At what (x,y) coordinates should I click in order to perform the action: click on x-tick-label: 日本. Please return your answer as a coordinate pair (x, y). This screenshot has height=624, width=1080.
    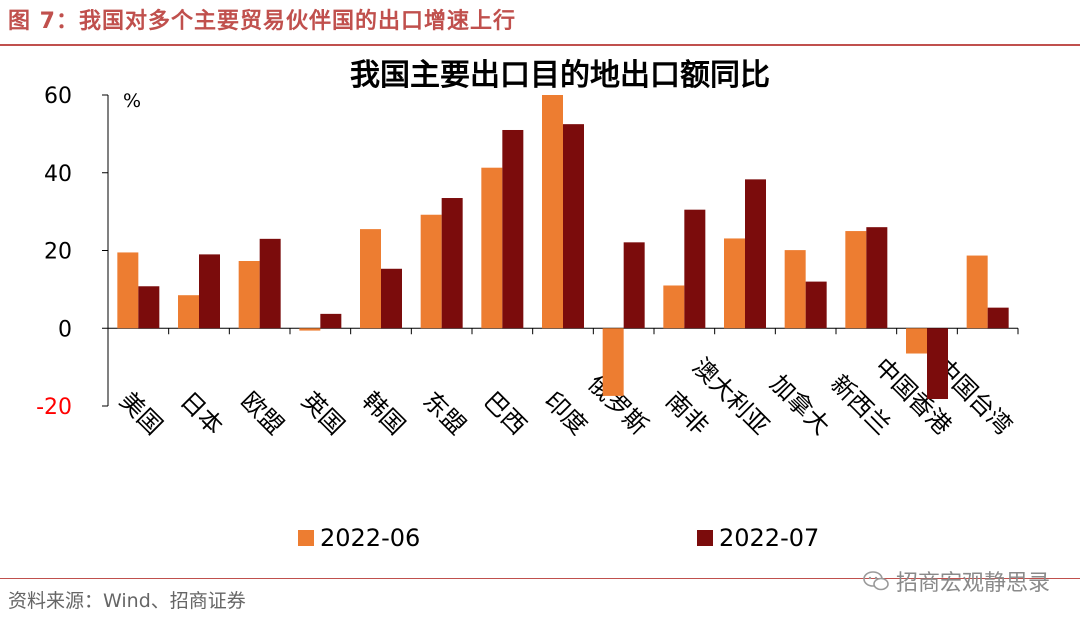
    Looking at the image, I should click on (202, 414).